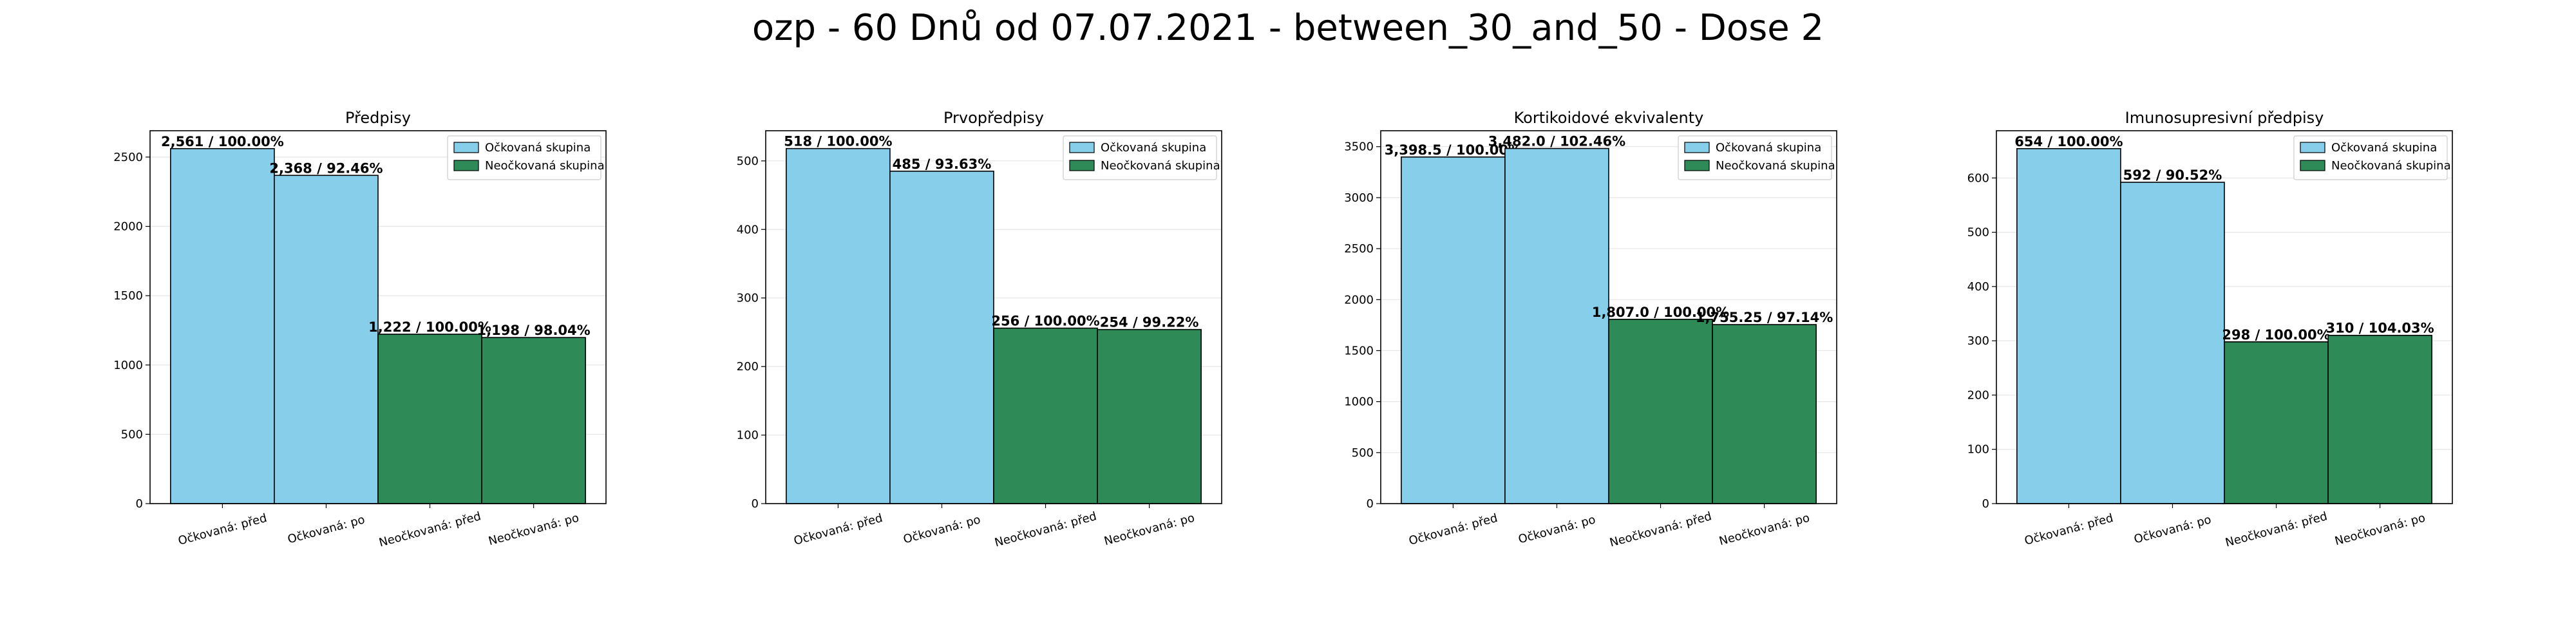 This screenshot has width=2576, height=644. What do you see at coordinates (1609, 118) in the screenshot?
I see `chart-title: Kortikoidové ekvivalenty` at bounding box center [1609, 118].